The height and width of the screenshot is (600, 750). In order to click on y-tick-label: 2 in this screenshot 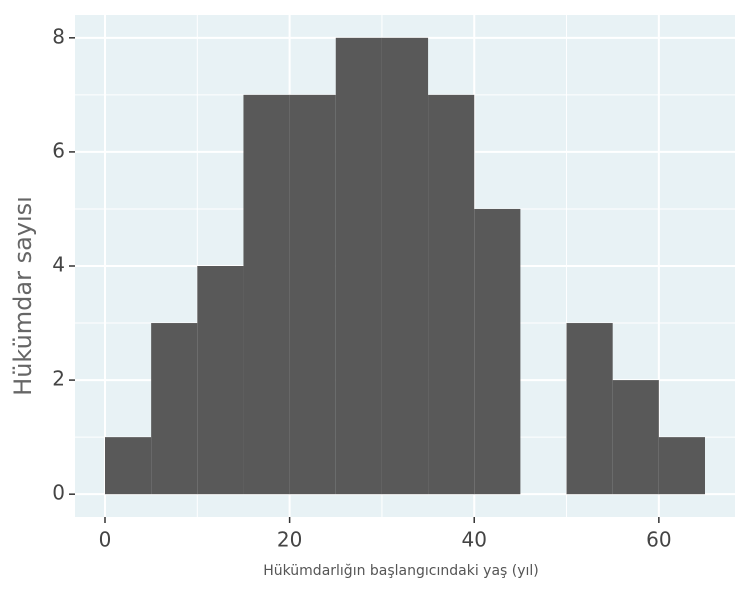, I will do `click(58, 379)`.